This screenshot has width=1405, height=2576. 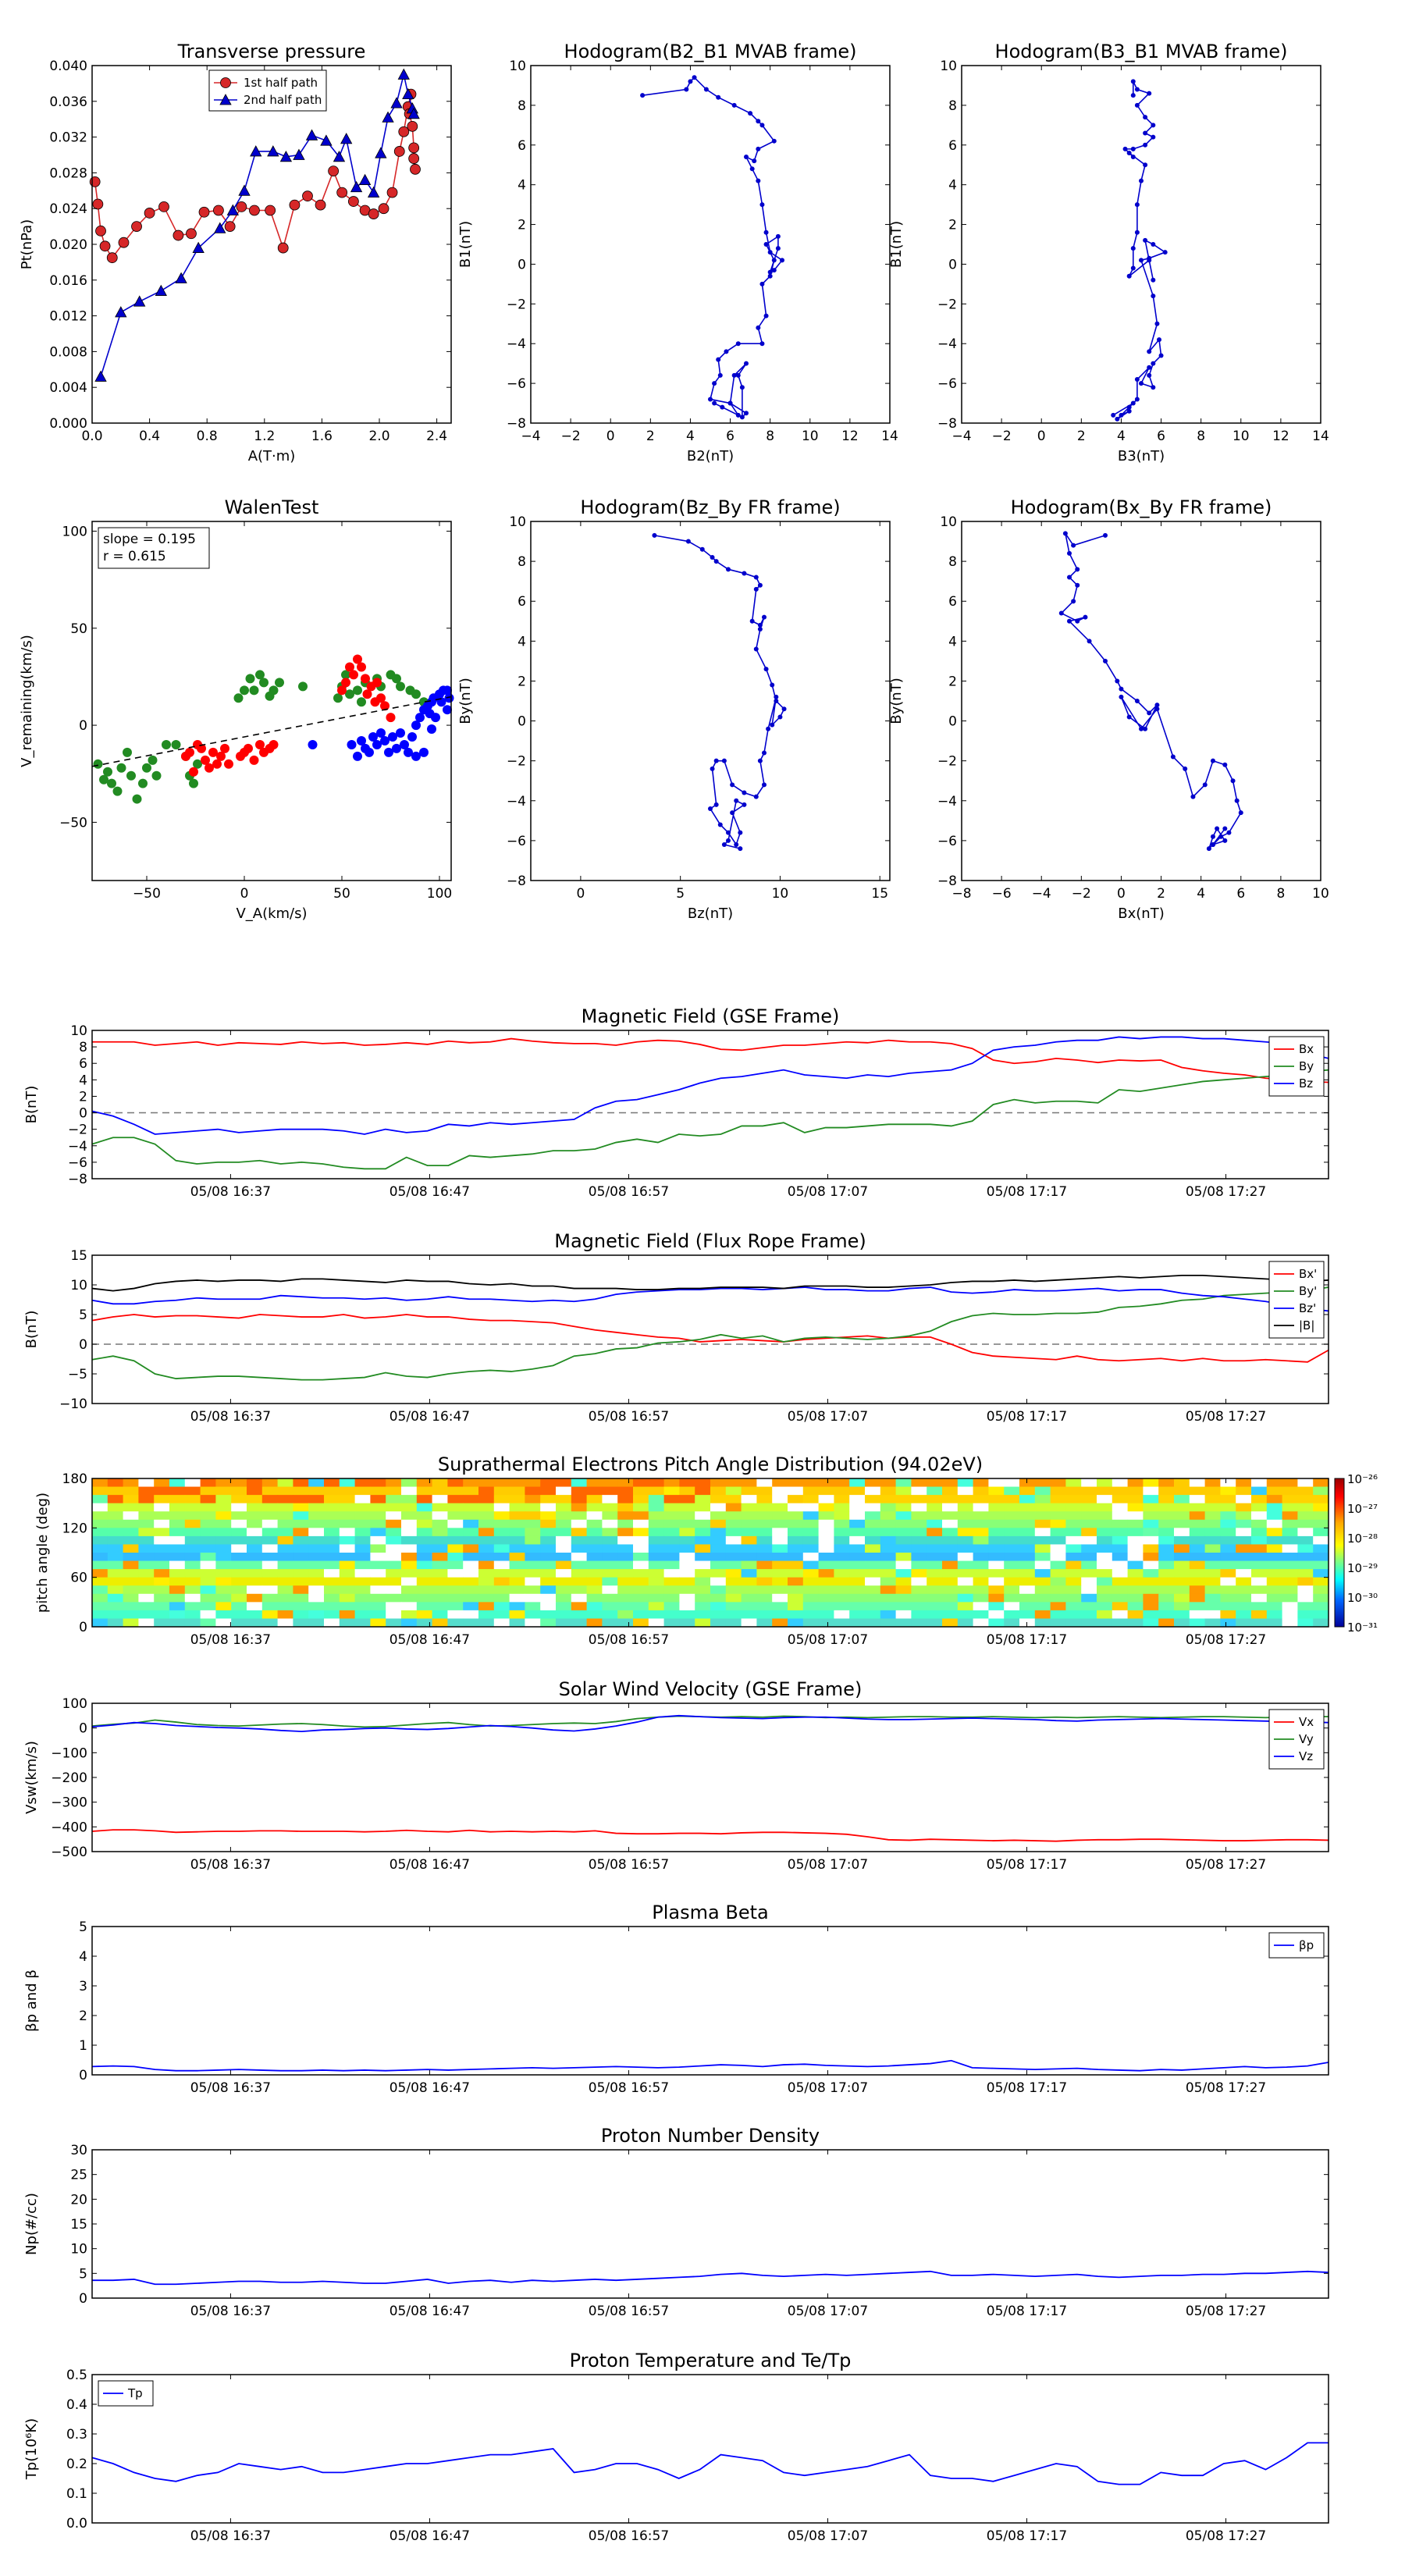 What do you see at coordinates (78, 2250) in the screenshot?
I see `y-tick-label: 10` at bounding box center [78, 2250].